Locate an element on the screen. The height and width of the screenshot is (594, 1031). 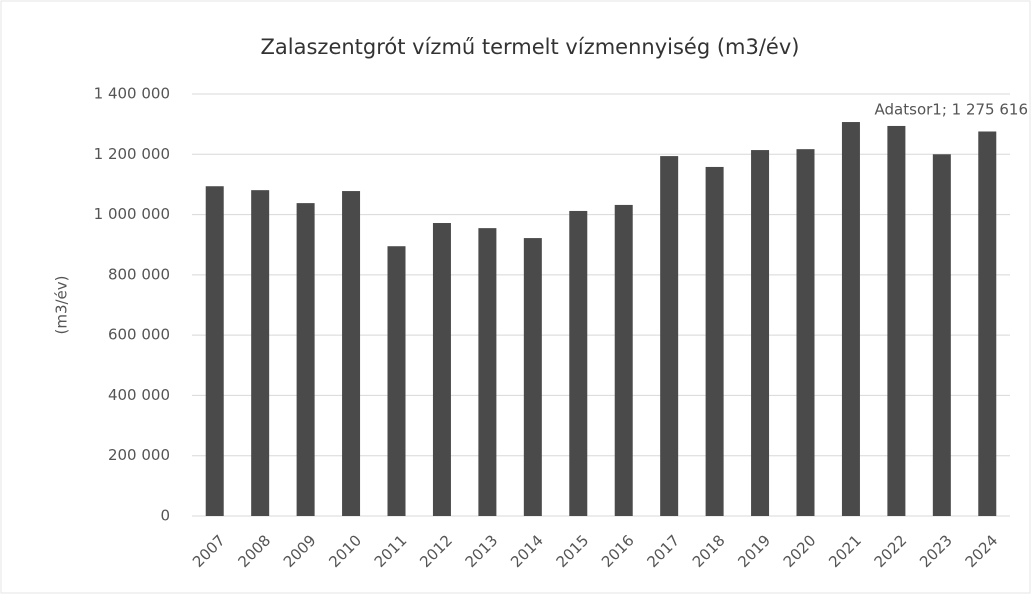
y-tick-label: 400 000 is located at coordinates (139, 395).